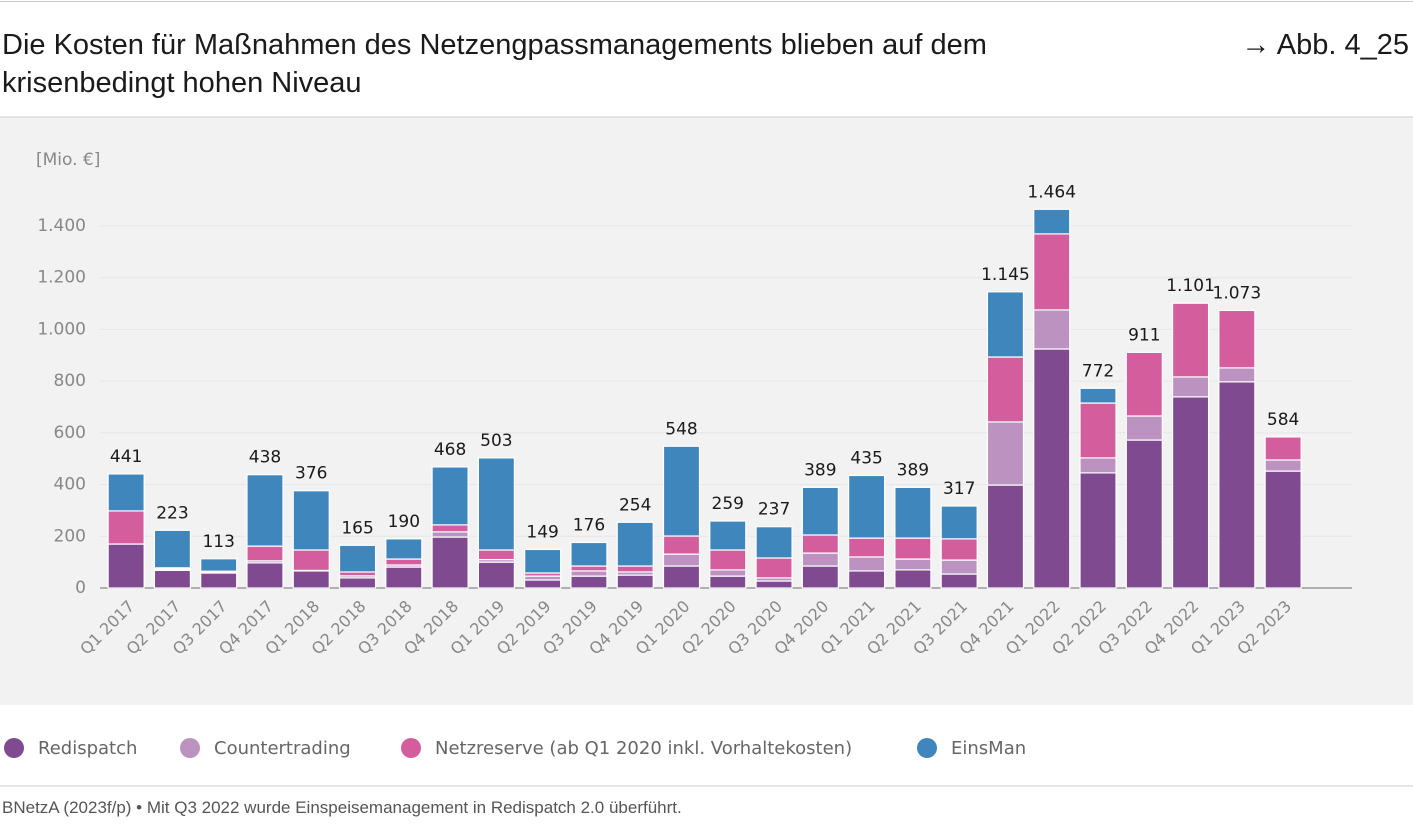  I want to click on total-label: 503, so click(496, 441).